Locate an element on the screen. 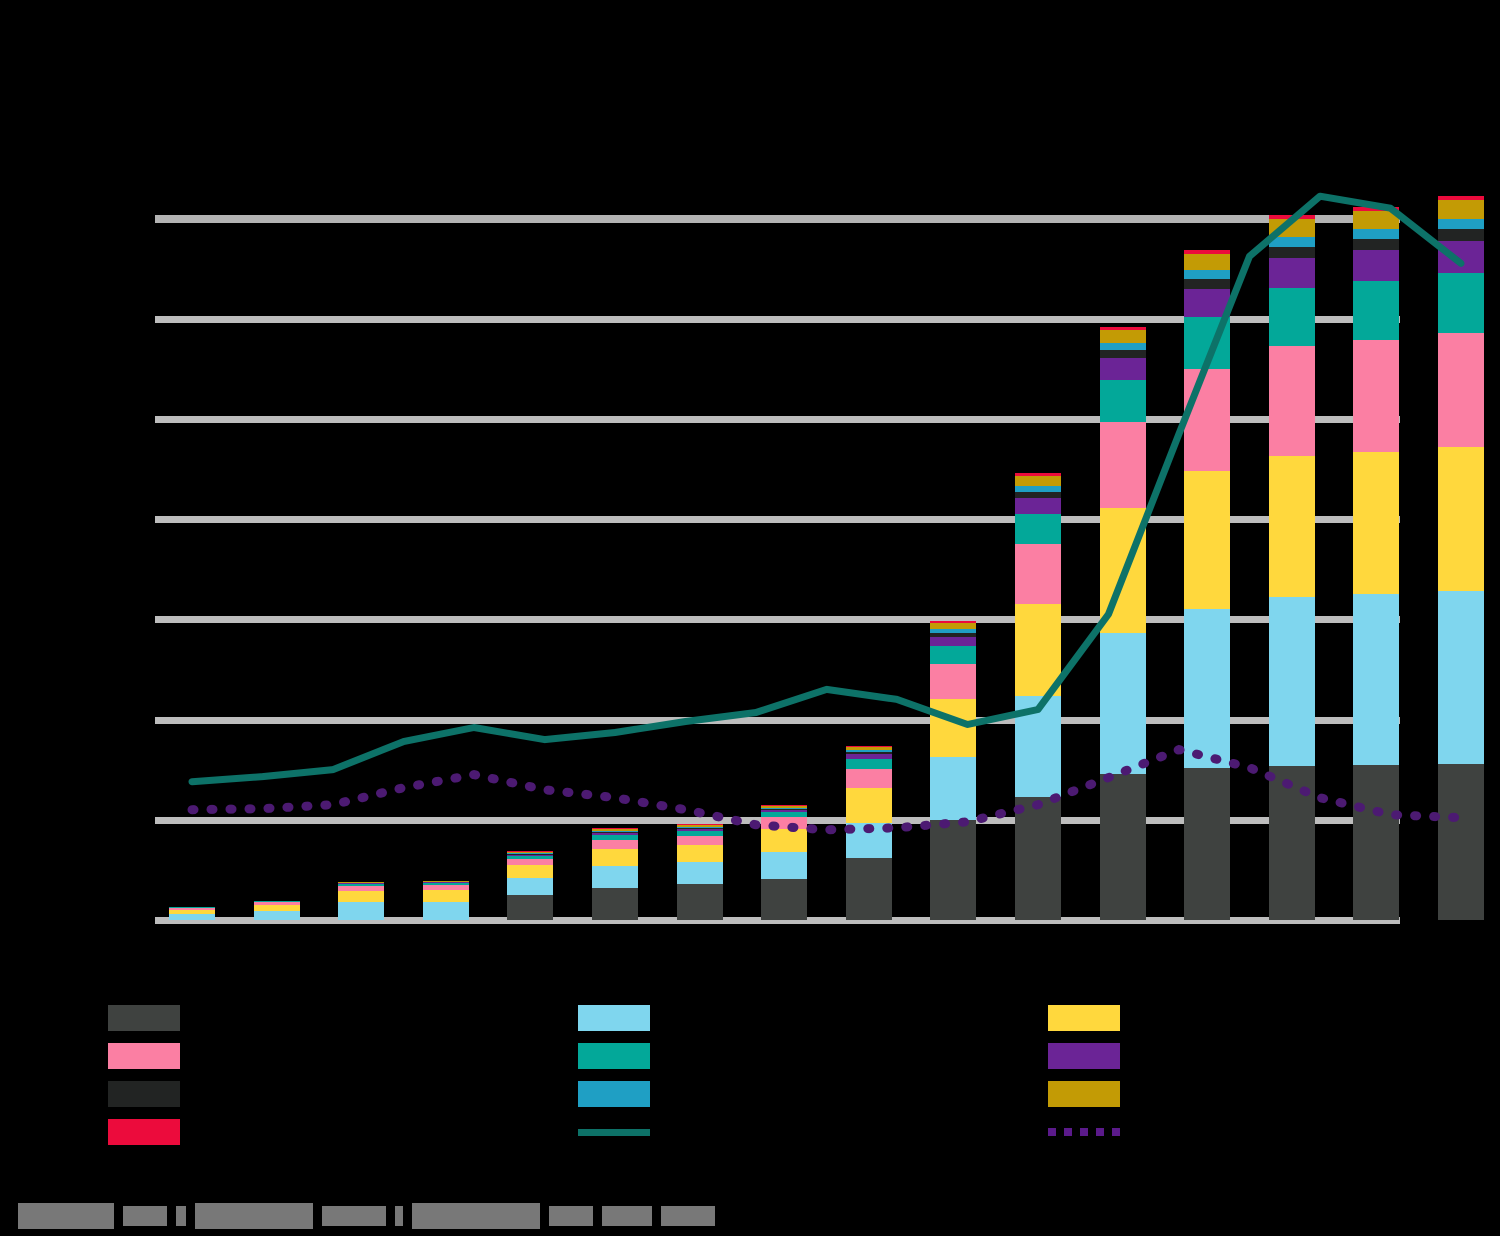  legend-swatch-dark_gold-icon is located at coordinates (1084, 1094).